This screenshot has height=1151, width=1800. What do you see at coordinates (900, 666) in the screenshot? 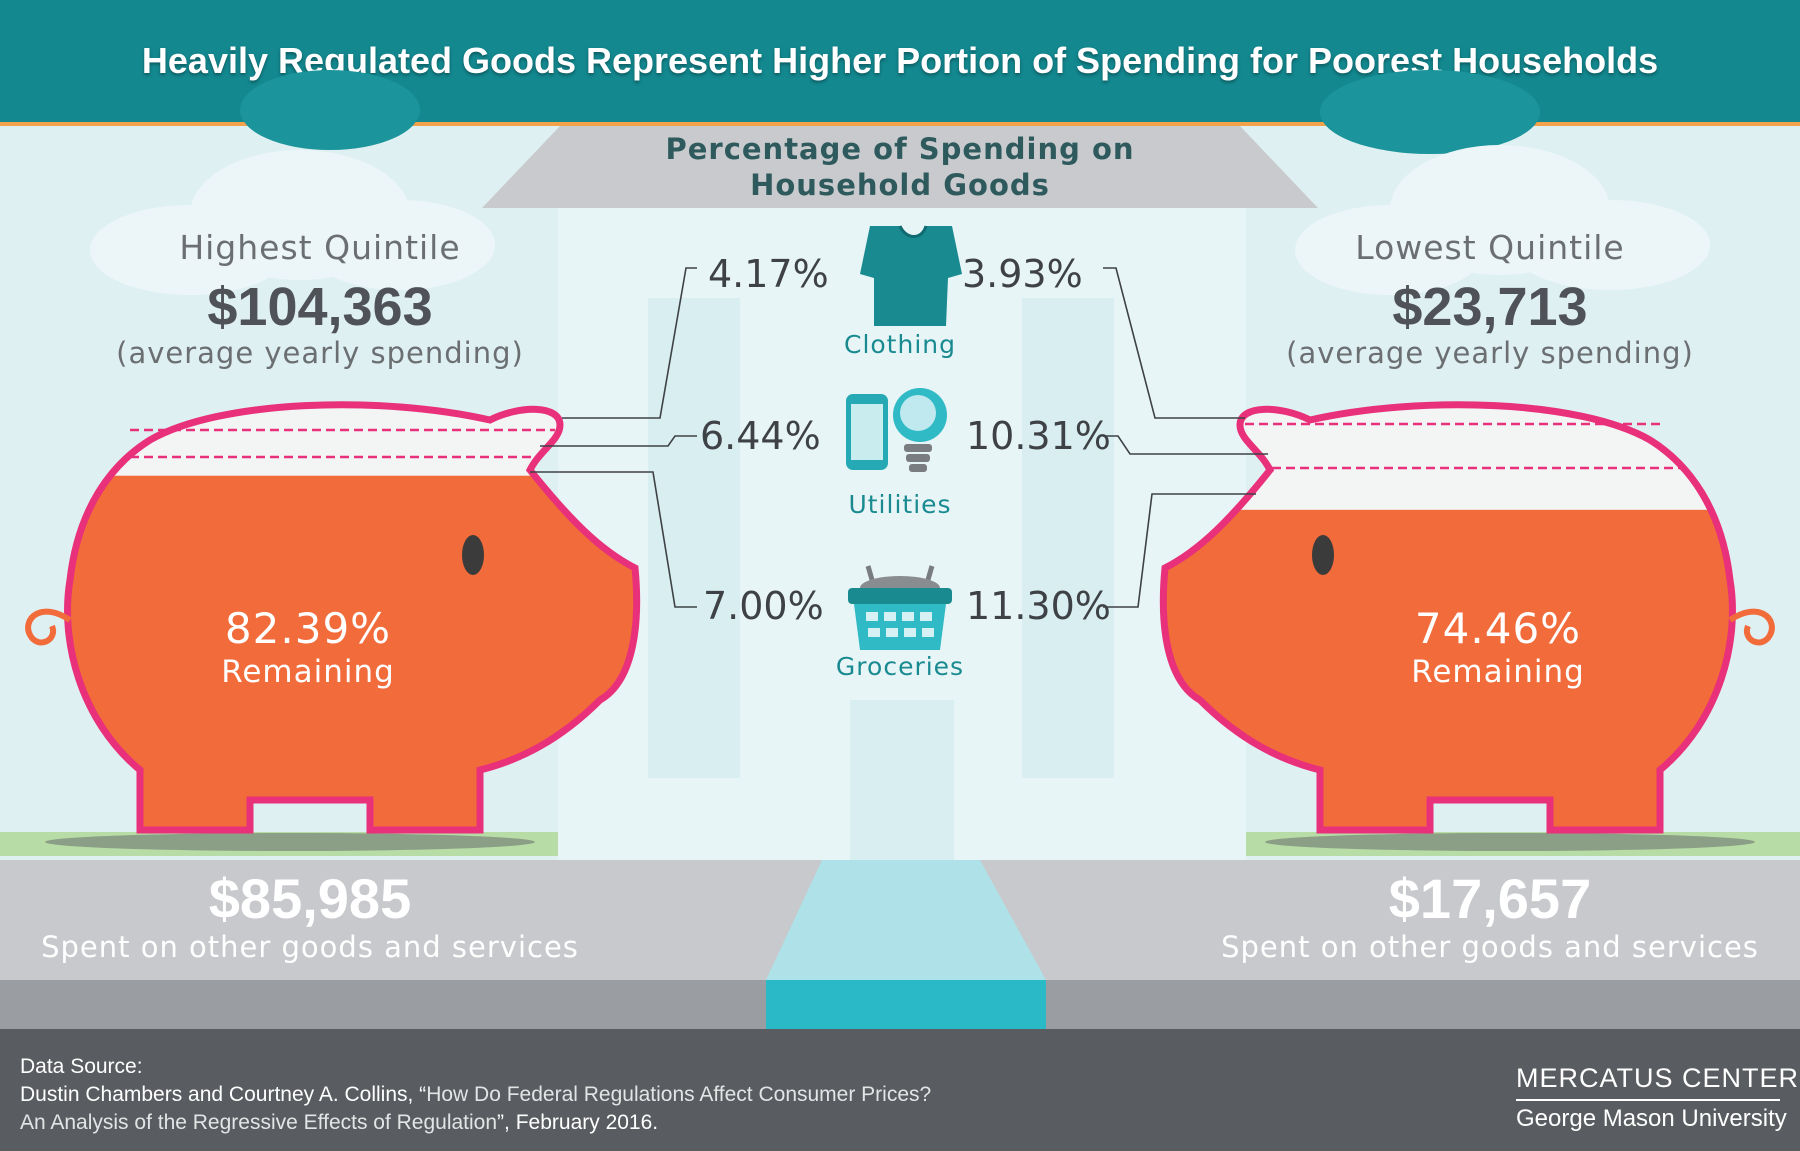
I see `groceries-label: Groceries` at bounding box center [900, 666].